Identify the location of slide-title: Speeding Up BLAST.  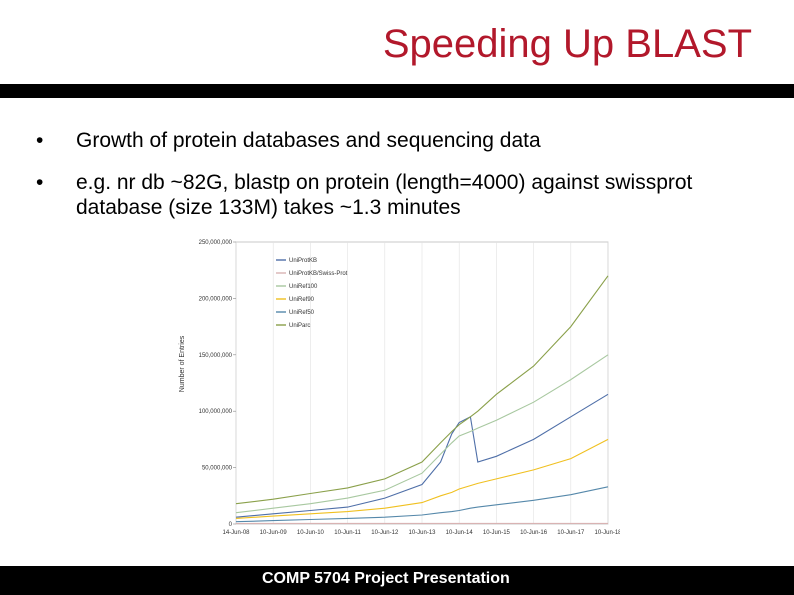
(567, 44).